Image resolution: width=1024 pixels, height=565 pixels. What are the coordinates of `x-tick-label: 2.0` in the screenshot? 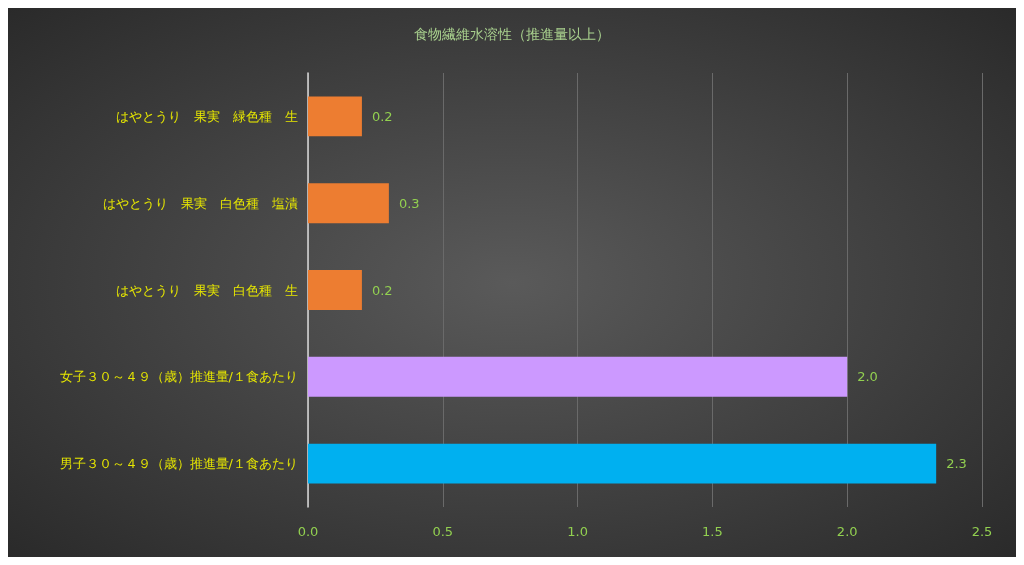 It's located at (847, 531).